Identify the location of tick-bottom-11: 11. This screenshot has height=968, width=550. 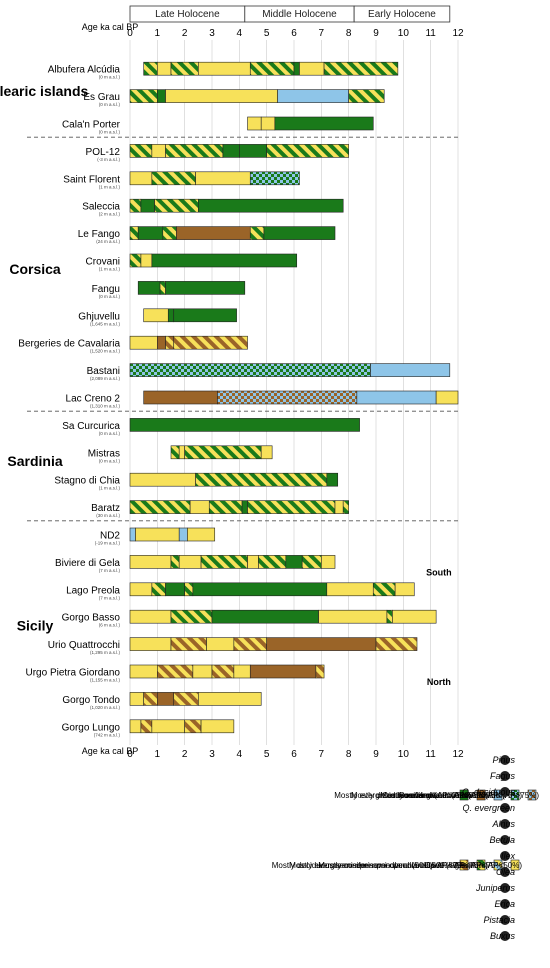
(430, 754).